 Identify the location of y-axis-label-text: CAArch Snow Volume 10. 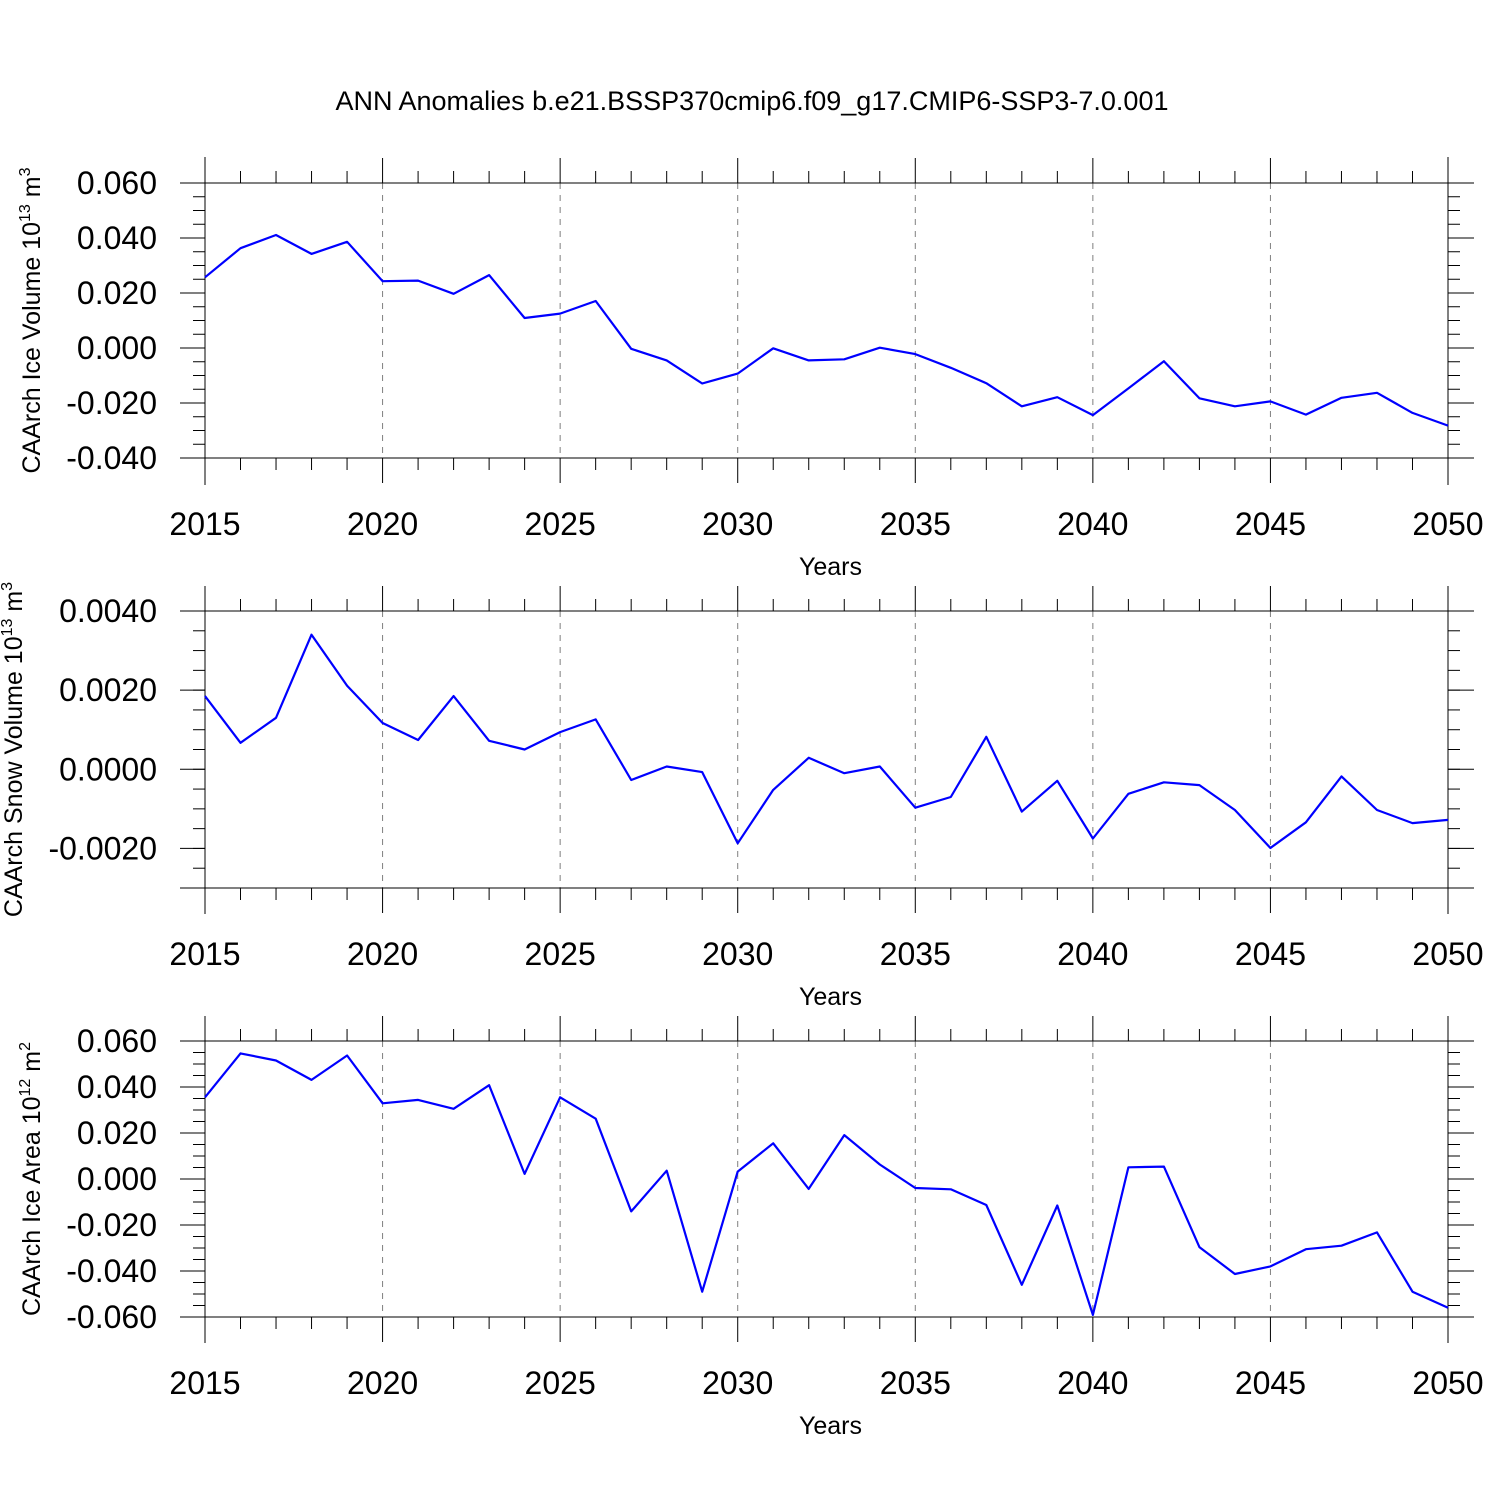
(14, 776).